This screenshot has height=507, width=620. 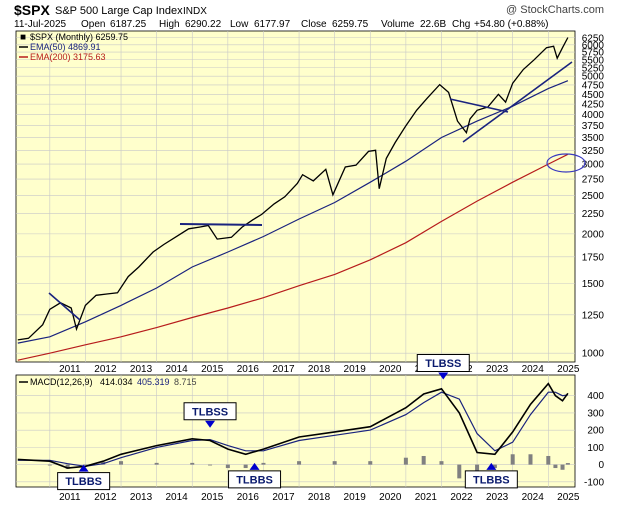 What do you see at coordinates (32, 10) in the screenshot?
I see `symbol-title: $SPX` at bounding box center [32, 10].